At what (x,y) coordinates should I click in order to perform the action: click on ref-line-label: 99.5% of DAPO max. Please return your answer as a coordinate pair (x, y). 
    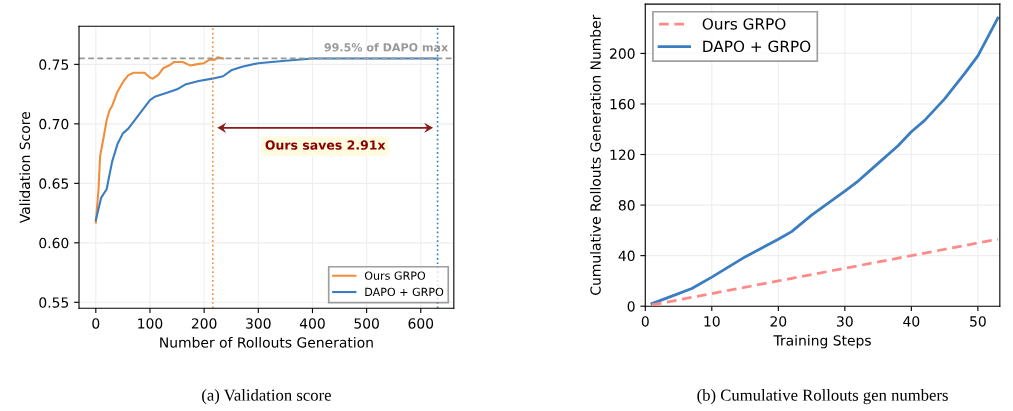
    Looking at the image, I should click on (386, 47).